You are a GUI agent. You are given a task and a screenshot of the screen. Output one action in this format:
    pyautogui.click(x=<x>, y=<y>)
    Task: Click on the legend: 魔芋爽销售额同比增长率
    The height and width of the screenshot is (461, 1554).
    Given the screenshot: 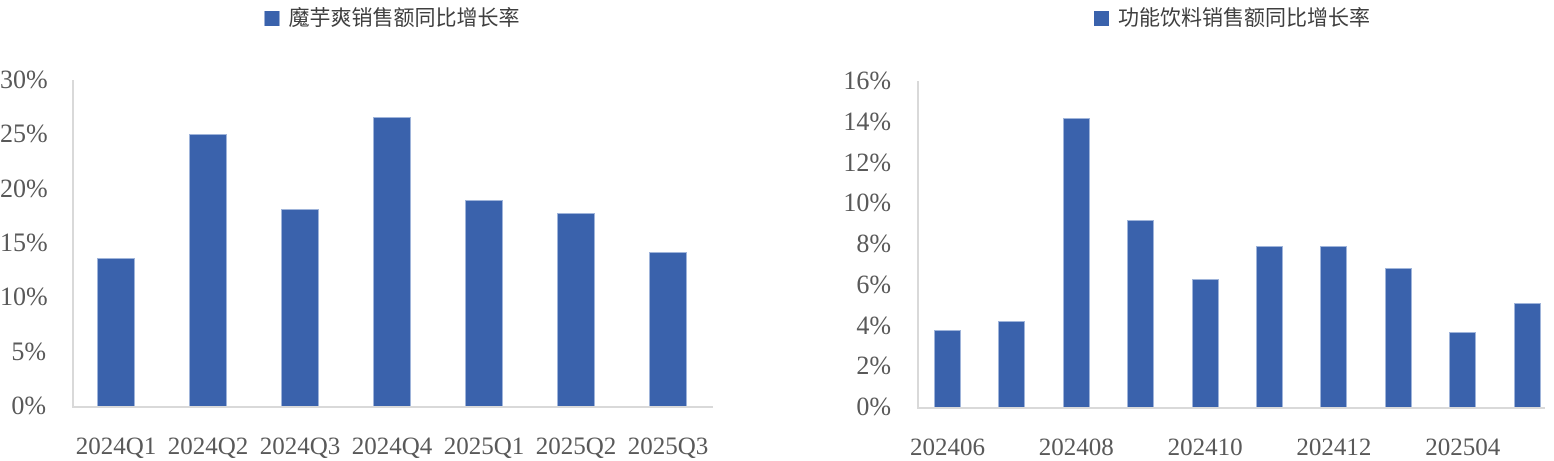 What is the action you would take?
    pyautogui.click(x=392, y=18)
    